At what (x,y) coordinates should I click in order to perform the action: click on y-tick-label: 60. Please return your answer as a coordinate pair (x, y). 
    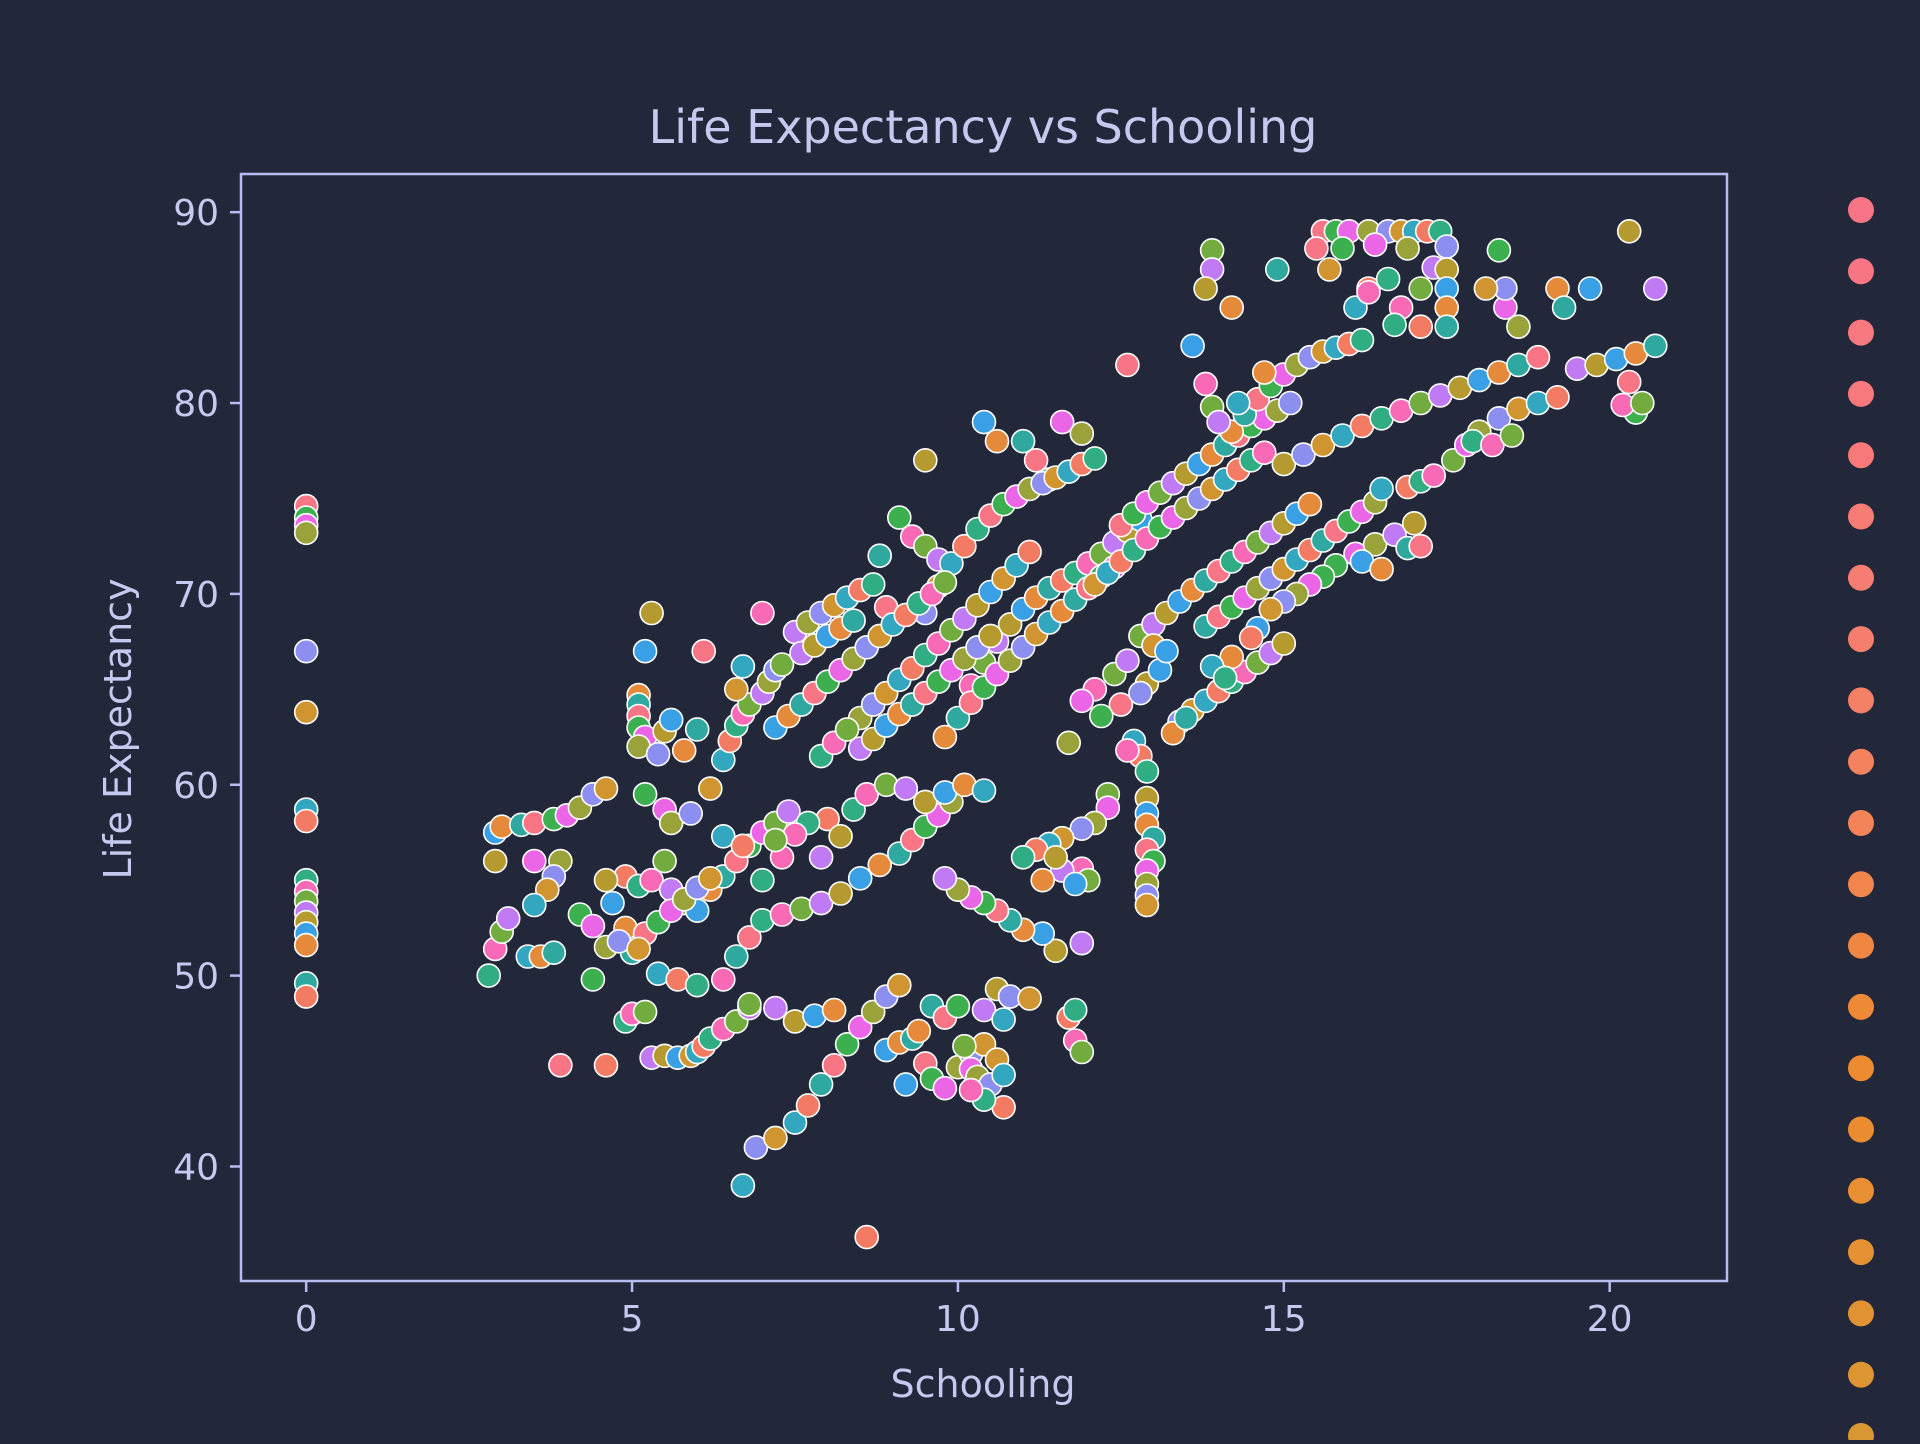
    Looking at the image, I should click on (196, 786).